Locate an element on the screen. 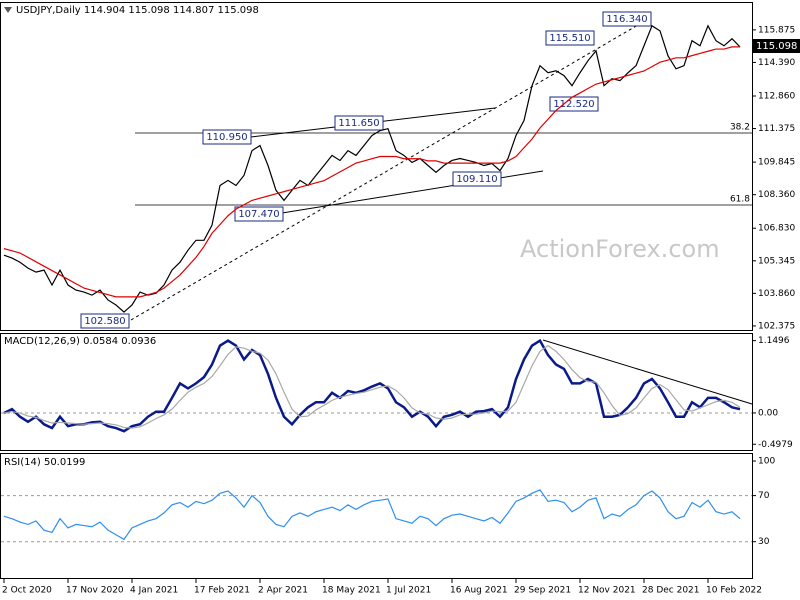 The width and height of the screenshot is (800, 600). annotation: 109.110 is located at coordinates (476, 179).